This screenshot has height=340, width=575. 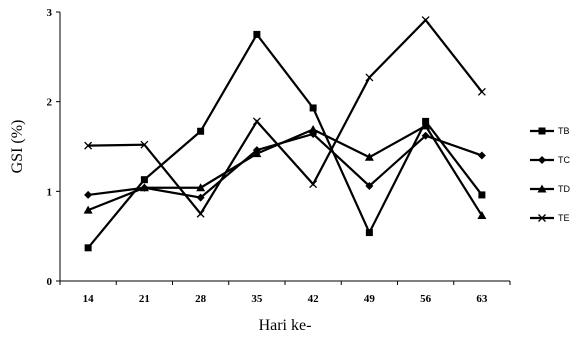 What do you see at coordinates (89, 299) in the screenshot?
I see `x-tick-label: 14` at bounding box center [89, 299].